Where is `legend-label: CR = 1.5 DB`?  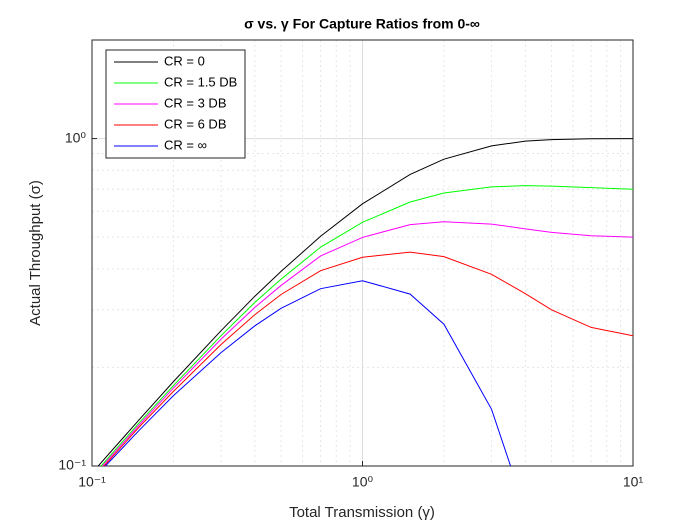
legend-label: CR = 1.5 DB is located at coordinates (200, 81).